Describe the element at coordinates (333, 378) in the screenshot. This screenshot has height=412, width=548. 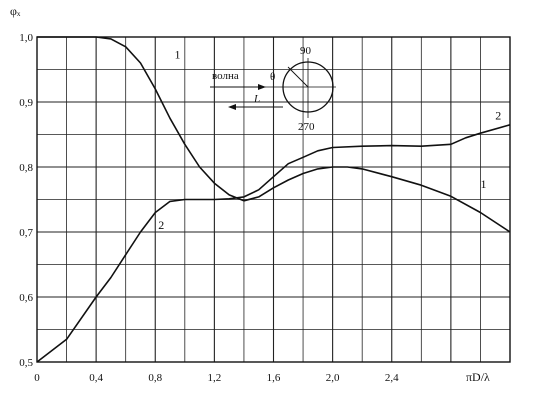
I see `x-tick-label: 2,0` at that location.